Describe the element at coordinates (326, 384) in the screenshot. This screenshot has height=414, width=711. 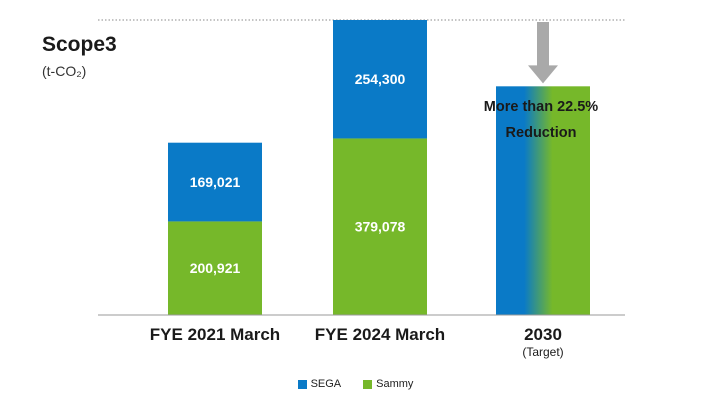
I see `legend-label-sega: SEGA` at that location.